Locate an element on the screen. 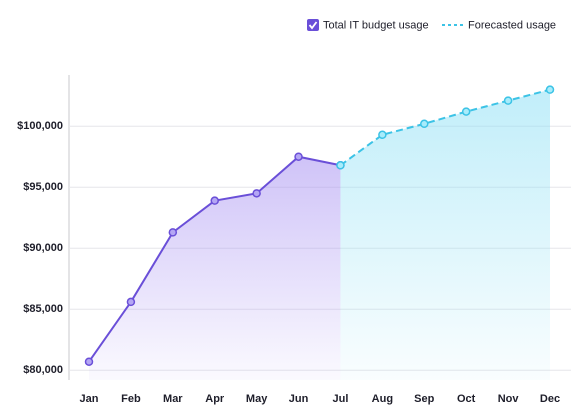 This screenshot has width=571, height=408. legend-label: Forecasted usage is located at coordinates (512, 25).